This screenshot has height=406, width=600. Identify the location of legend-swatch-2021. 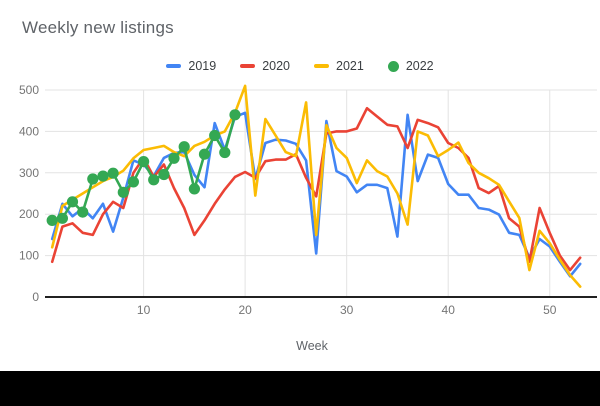
(321, 66).